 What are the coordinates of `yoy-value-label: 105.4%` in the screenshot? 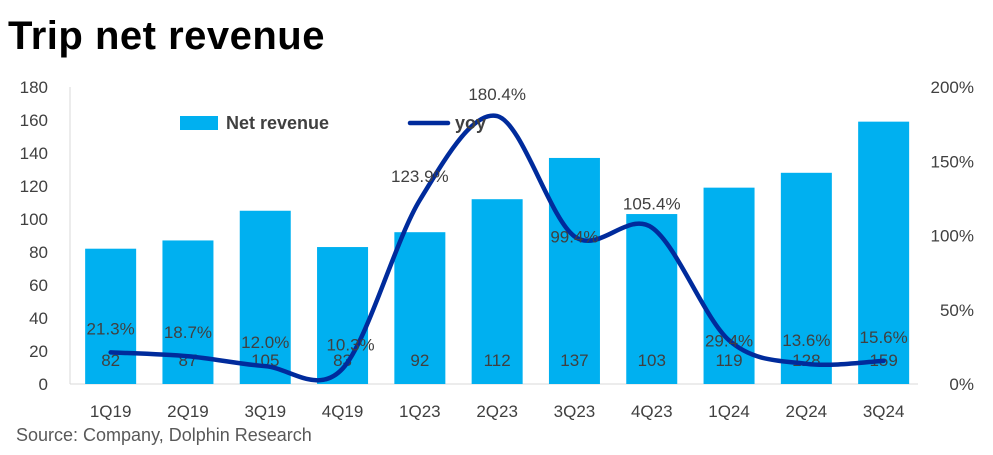 It's located at (652, 203).